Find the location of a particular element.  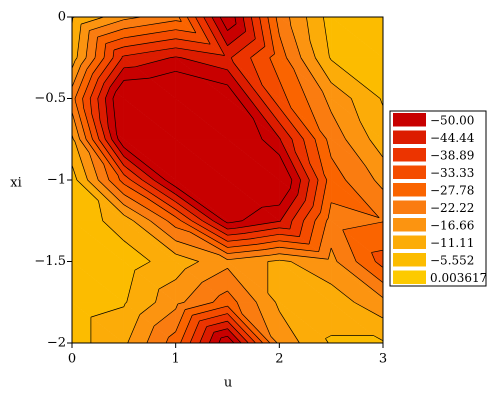

x-tick-label: 0 is located at coordinates (72, 359).